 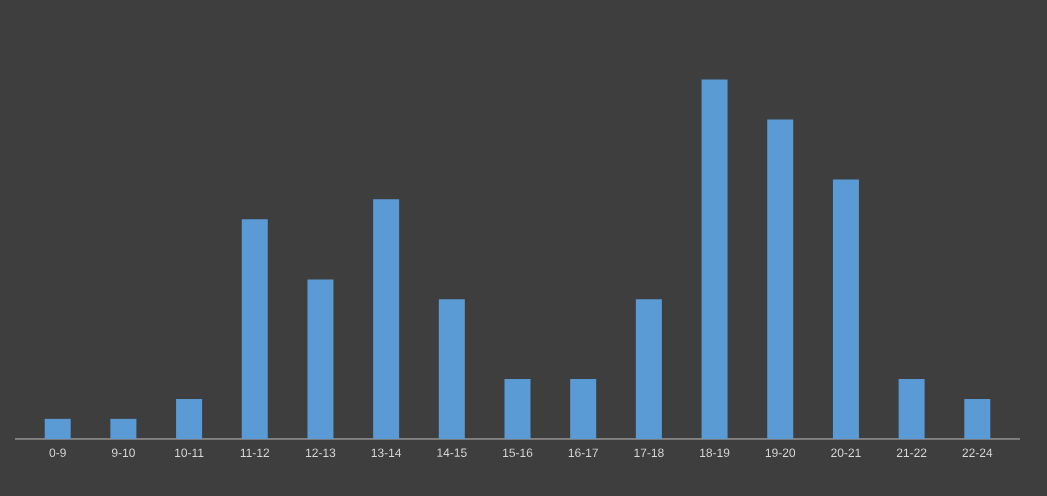 What do you see at coordinates (583, 453) in the screenshot?
I see `x-tick-label: 16-17` at bounding box center [583, 453].